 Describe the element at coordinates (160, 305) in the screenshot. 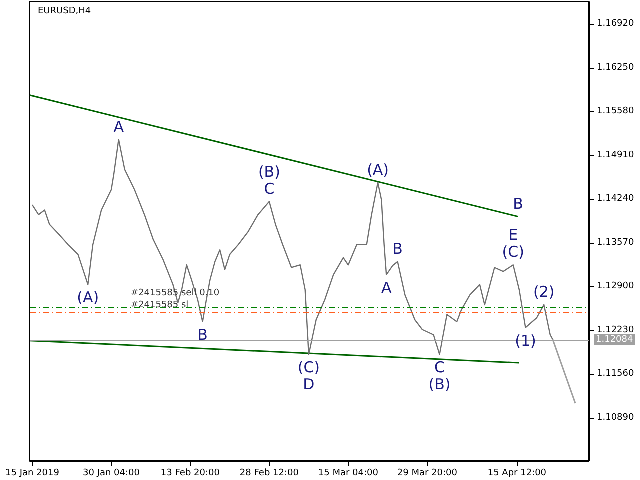

I see `ref-line-label: #2415585 sl` at that location.